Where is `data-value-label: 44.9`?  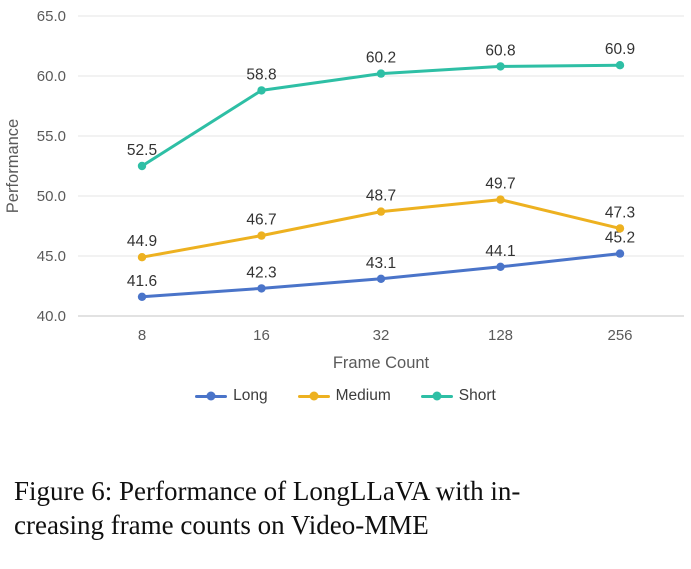 data-value-label: 44.9 is located at coordinates (142, 241).